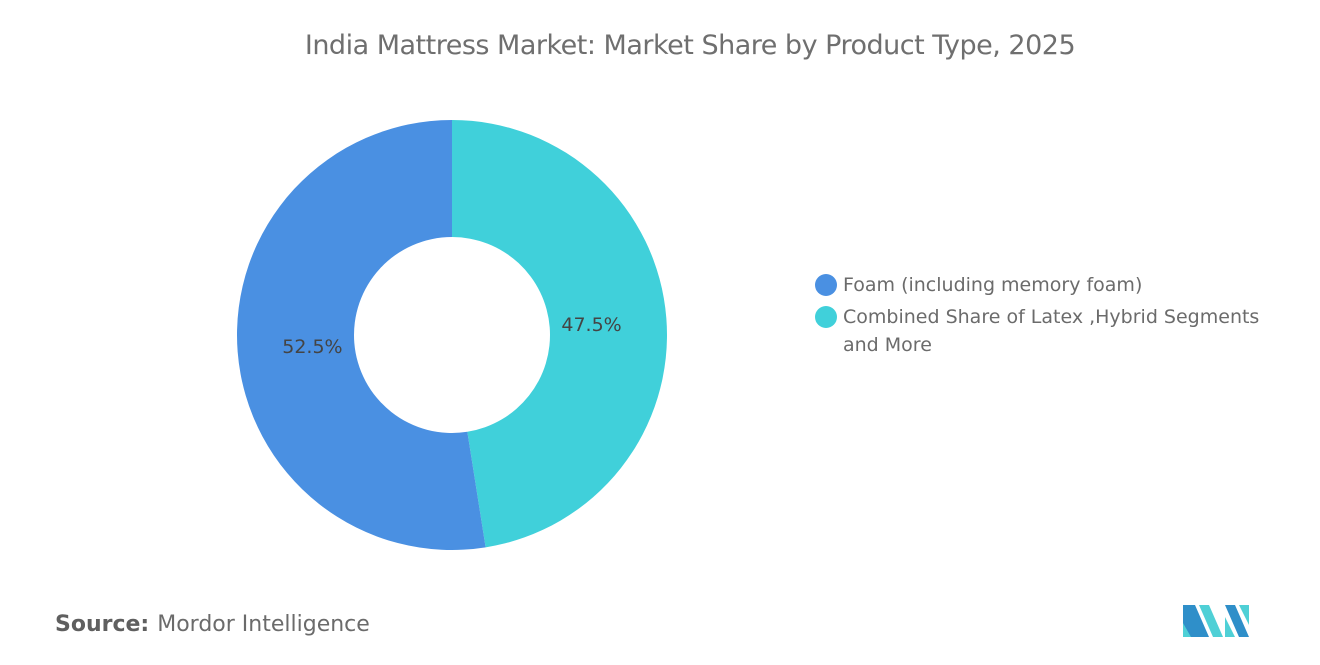 Image resolution: width=1320 pixels, height=665 pixels. What do you see at coordinates (591, 325) in the screenshot?
I see `slice-label-0: 47.5%` at bounding box center [591, 325].